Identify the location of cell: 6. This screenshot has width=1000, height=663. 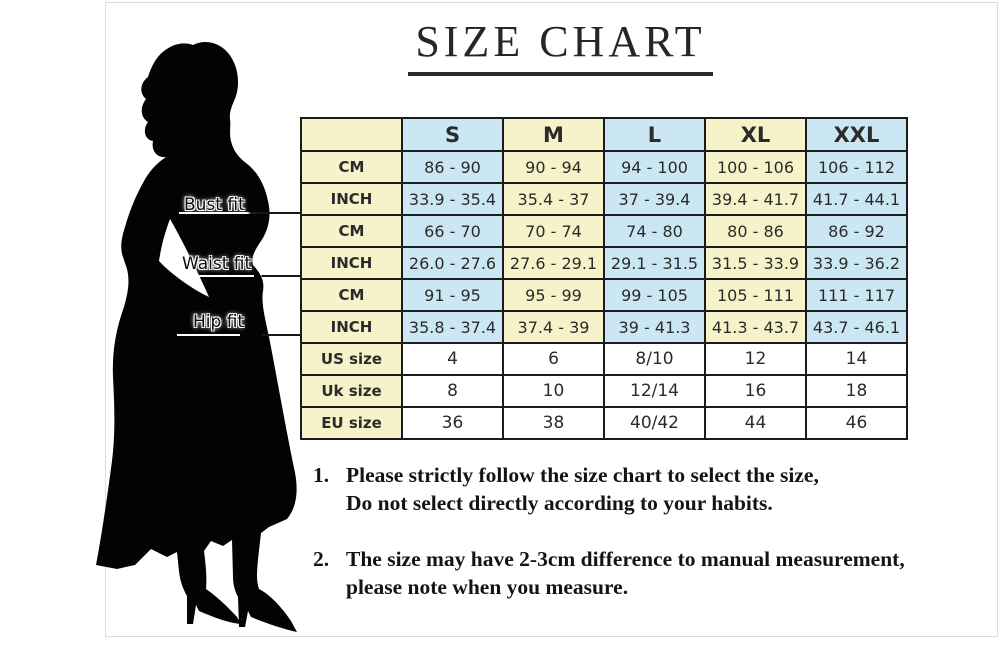
(553, 359).